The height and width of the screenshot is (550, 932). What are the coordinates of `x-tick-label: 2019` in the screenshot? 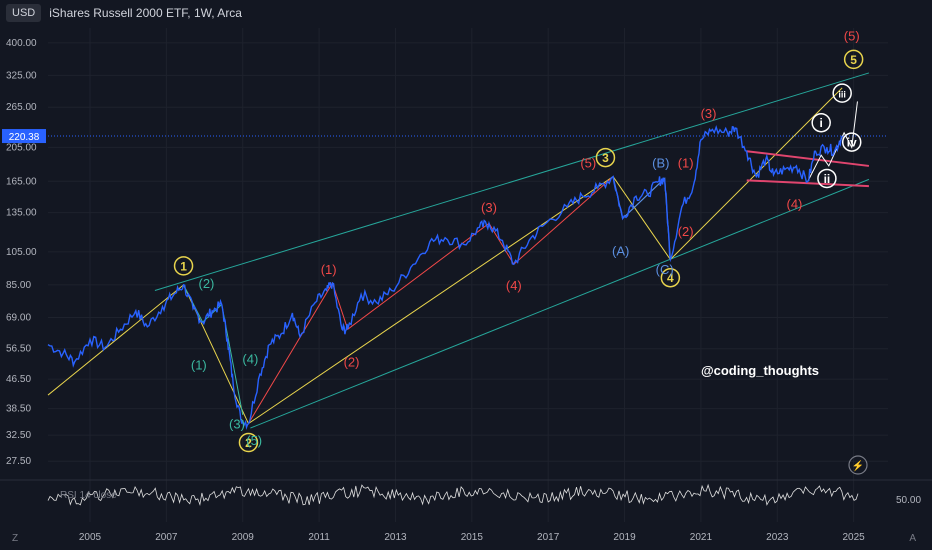 It's located at (624, 537).